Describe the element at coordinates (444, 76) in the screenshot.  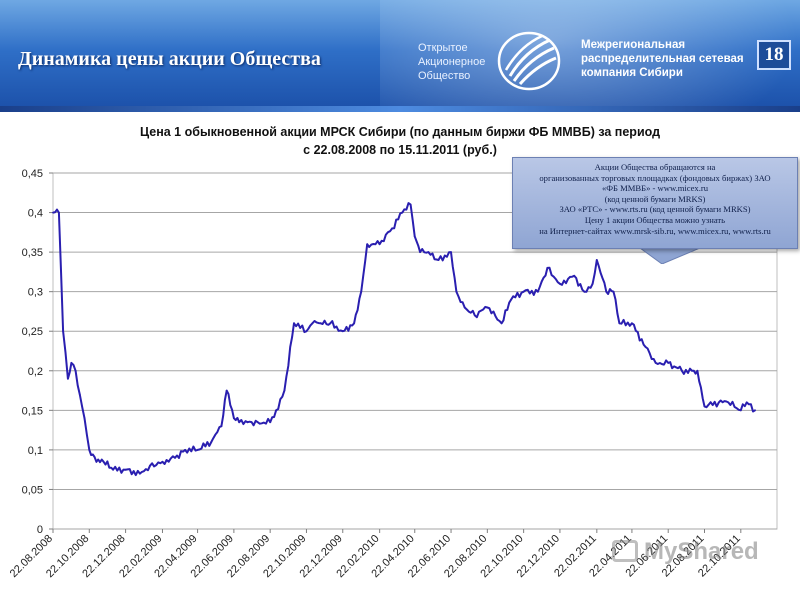
I see `company-form-line: Общество` at that location.